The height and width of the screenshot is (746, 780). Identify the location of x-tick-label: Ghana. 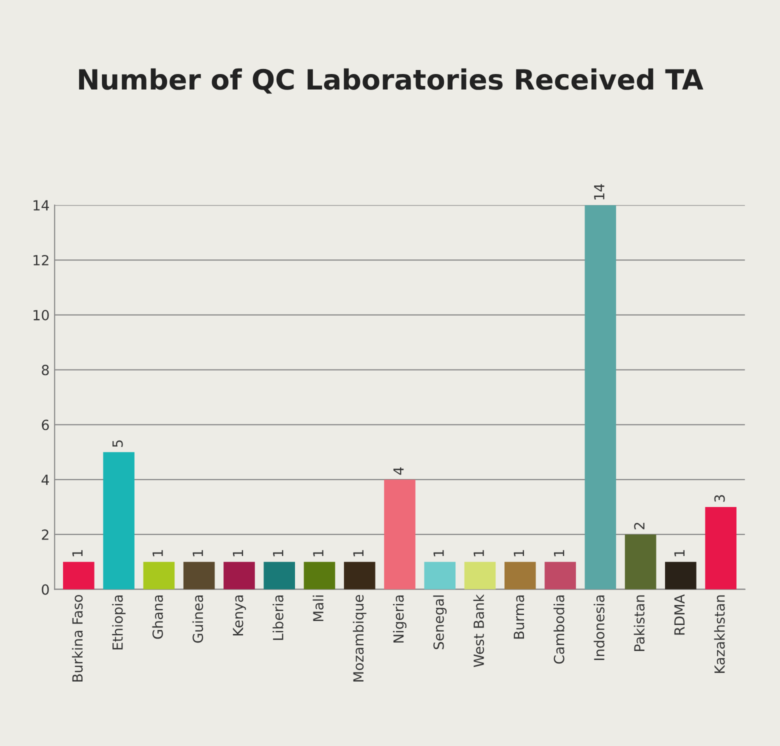
(157, 617).